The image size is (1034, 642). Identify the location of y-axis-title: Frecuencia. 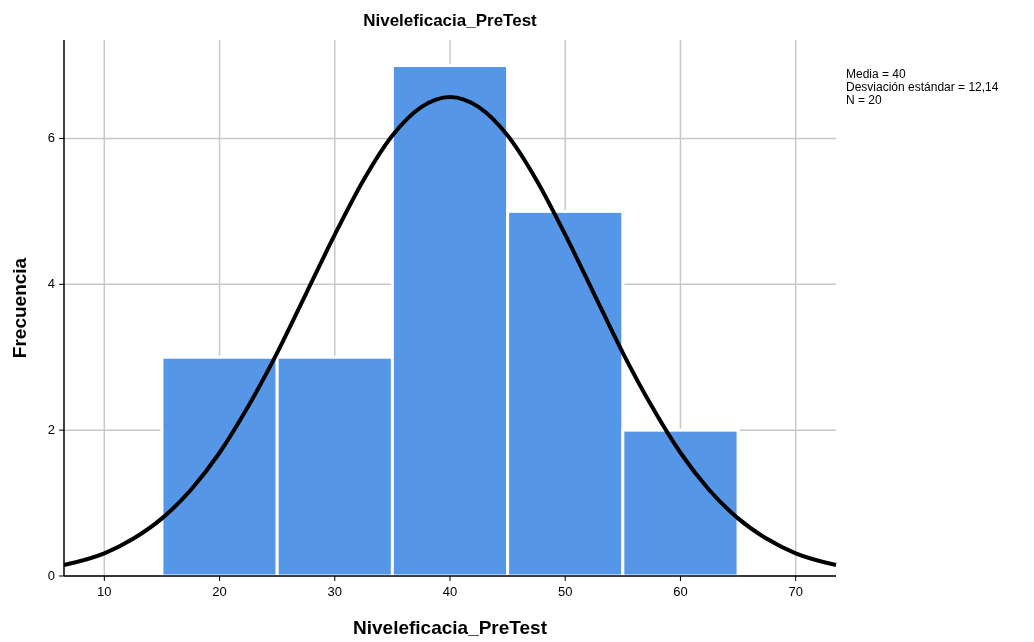
(19, 308).